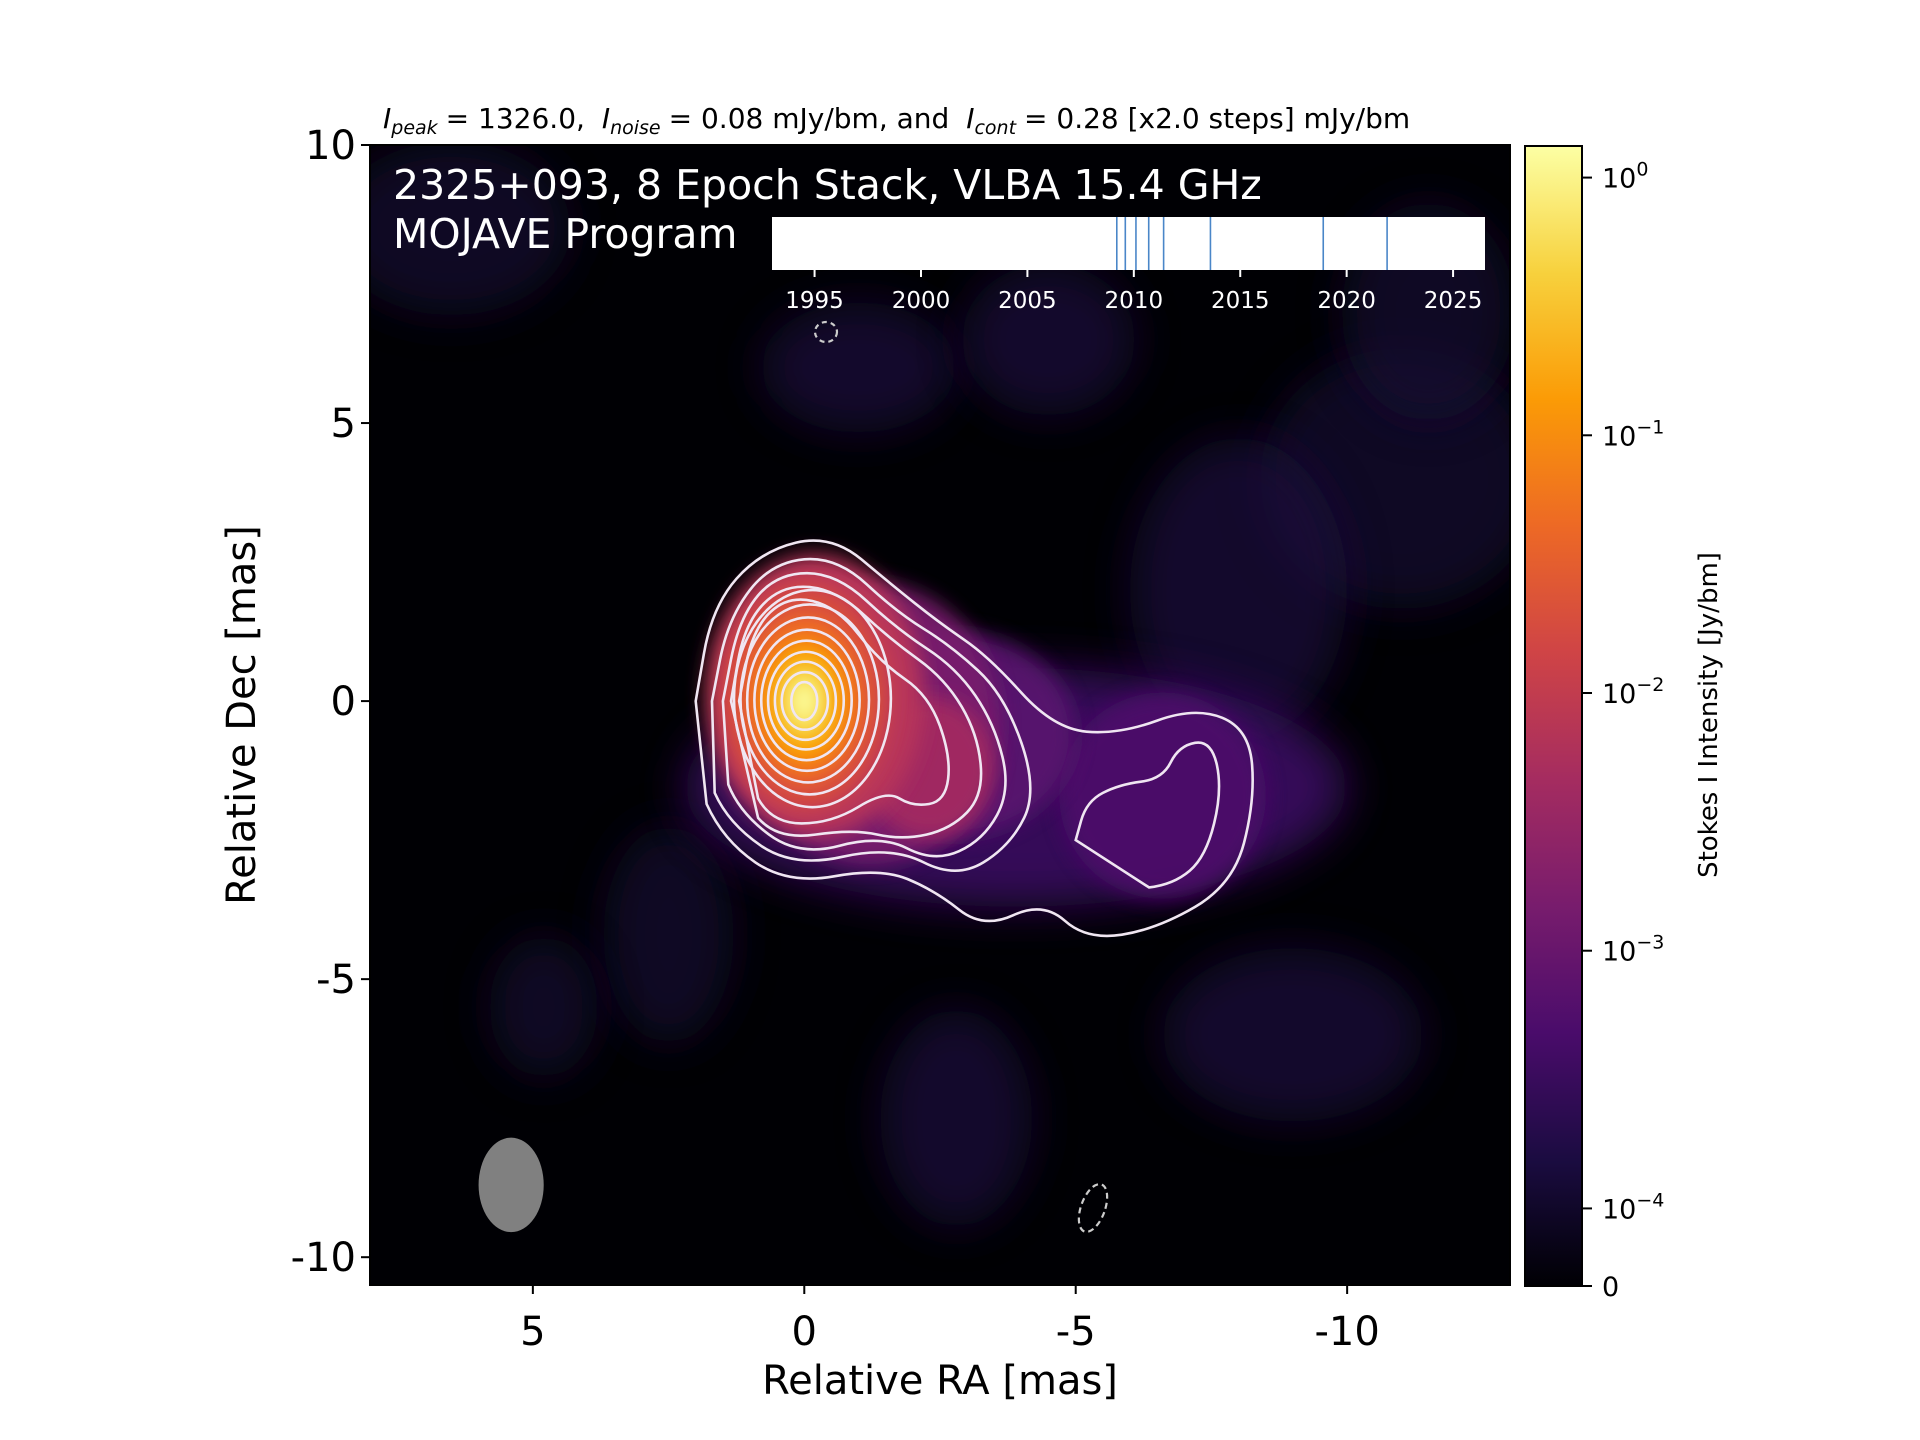 The width and height of the screenshot is (1920, 1440). What do you see at coordinates (1346, 301) in the screenshot?
I see `epoch-axis-label: 2020` at bounding box center [1346, 301].